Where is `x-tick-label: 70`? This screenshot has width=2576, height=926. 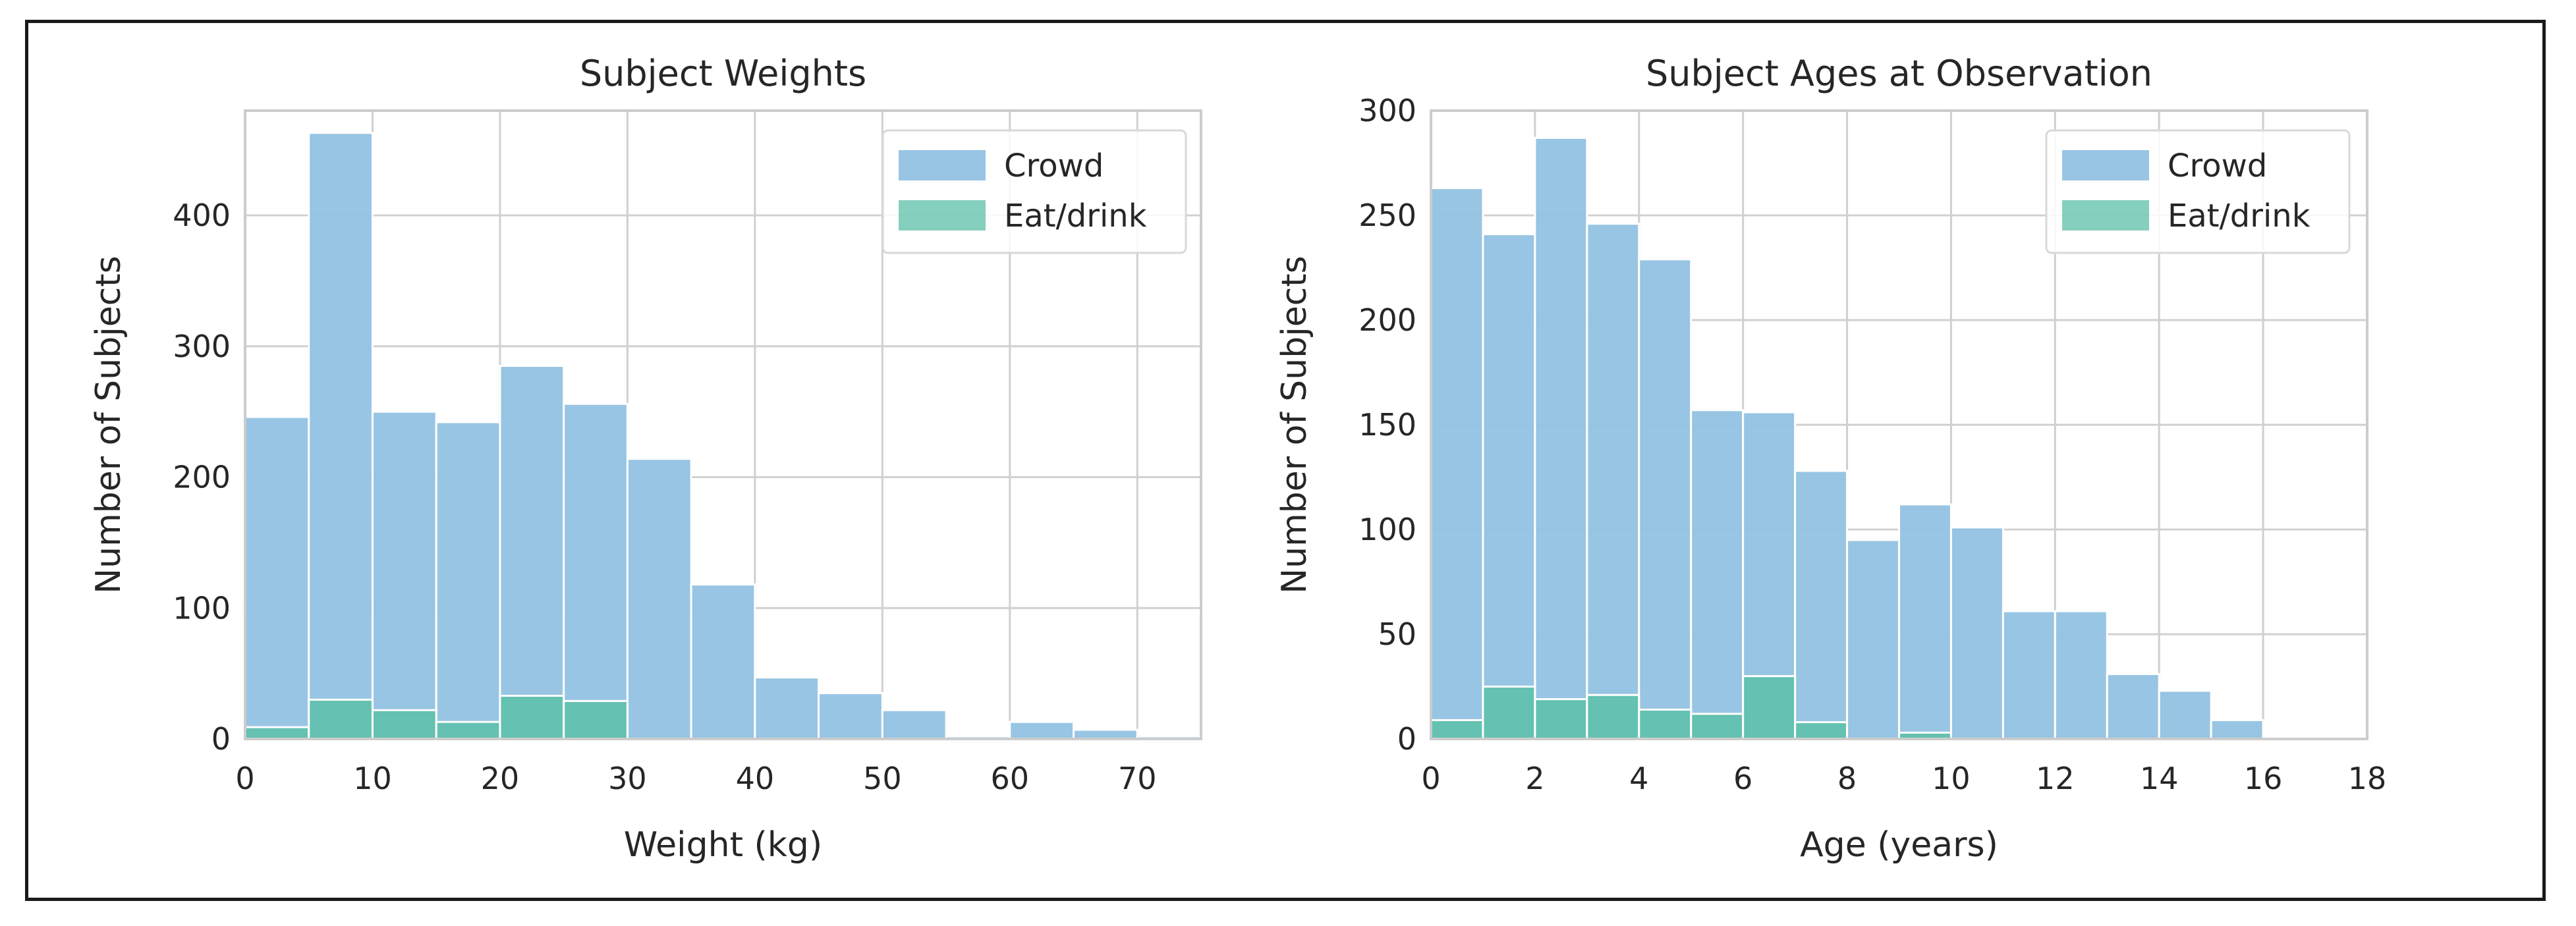
x-tick-label: 70 is located at coordinates (1137, 778).